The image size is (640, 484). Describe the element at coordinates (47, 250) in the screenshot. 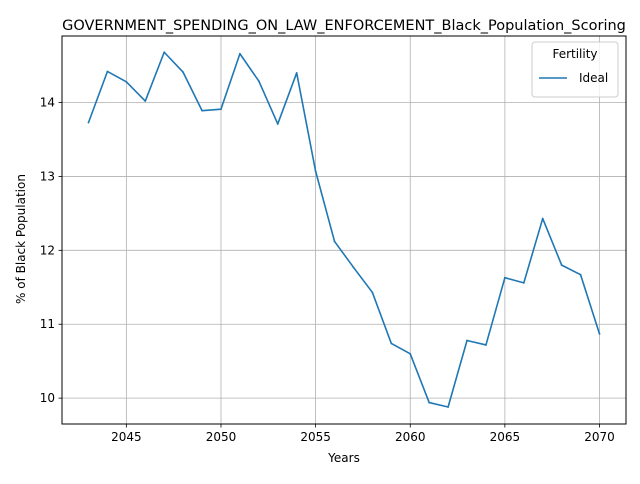

I see `y-tick-label: 12` at that location.